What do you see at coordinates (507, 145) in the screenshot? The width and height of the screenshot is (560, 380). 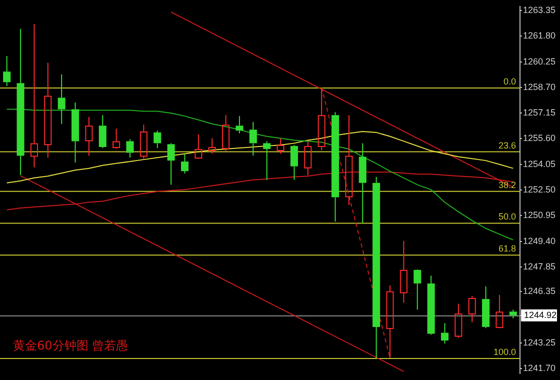 I see `annotation: 23.6` at bounding box center [507, 145].